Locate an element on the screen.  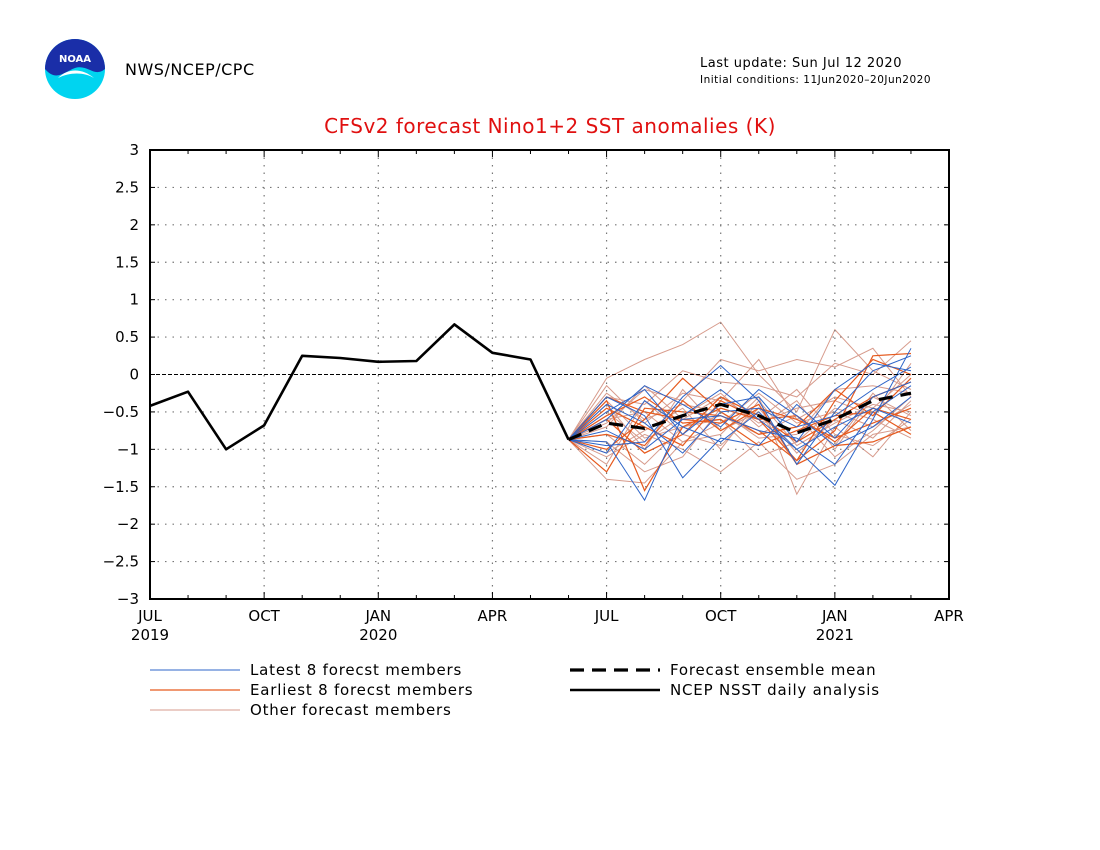
agency-label: NWS/NCEP/CPC is located at coordinates (190, 69).